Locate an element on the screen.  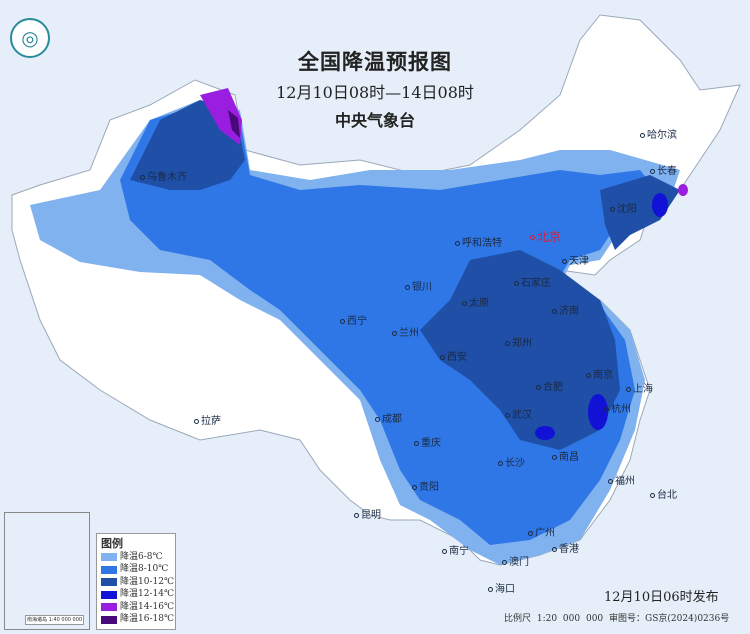
city-label: 福州 is located at coordinates (621, 482).